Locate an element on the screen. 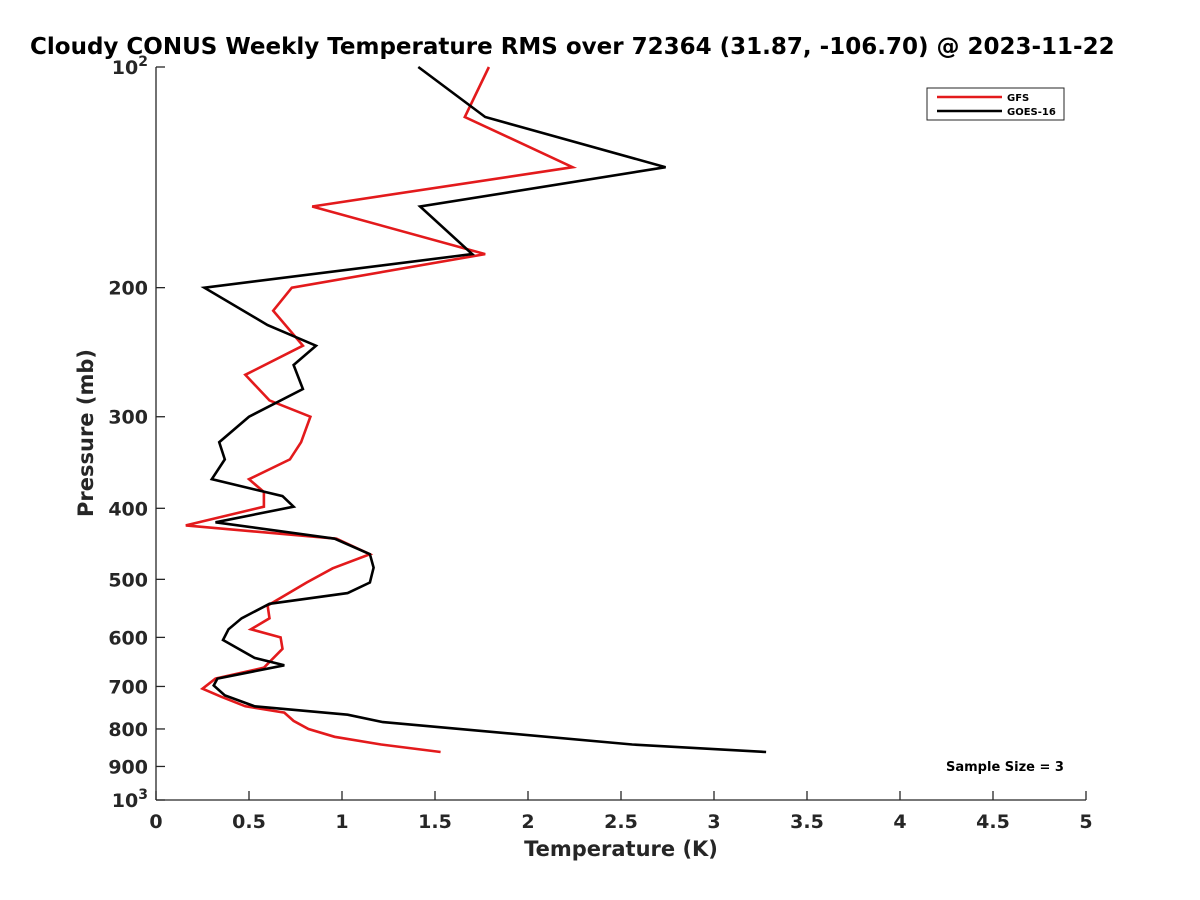  x-tick-label: 2 is located at coordinates (527, 822).